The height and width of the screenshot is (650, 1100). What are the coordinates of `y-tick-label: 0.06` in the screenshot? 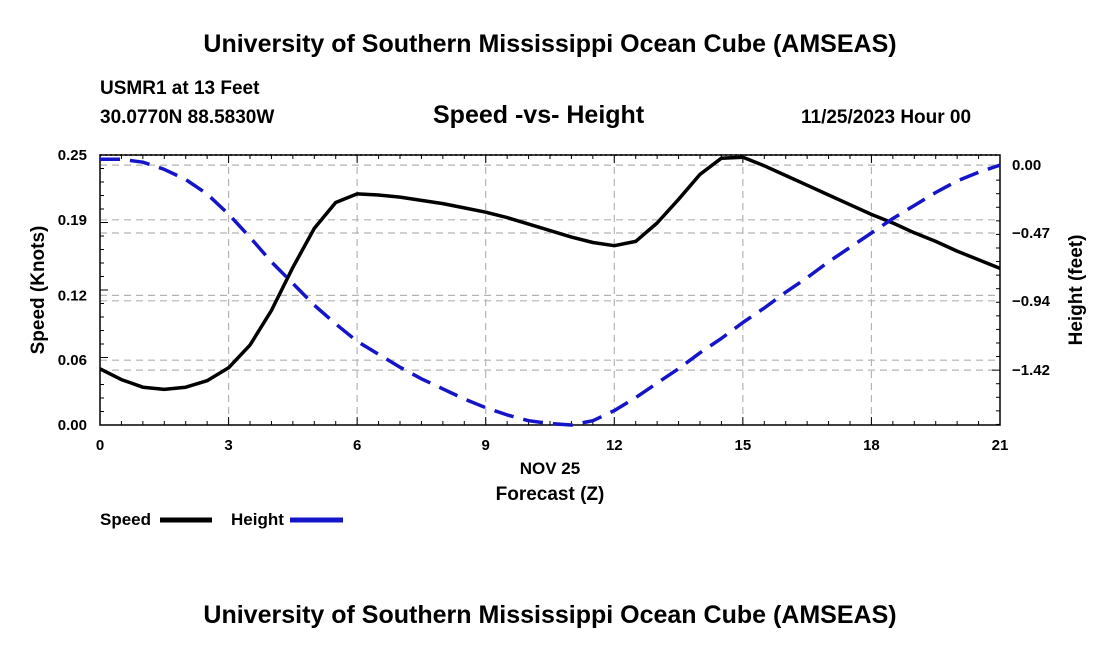 It's located at (72, 360).